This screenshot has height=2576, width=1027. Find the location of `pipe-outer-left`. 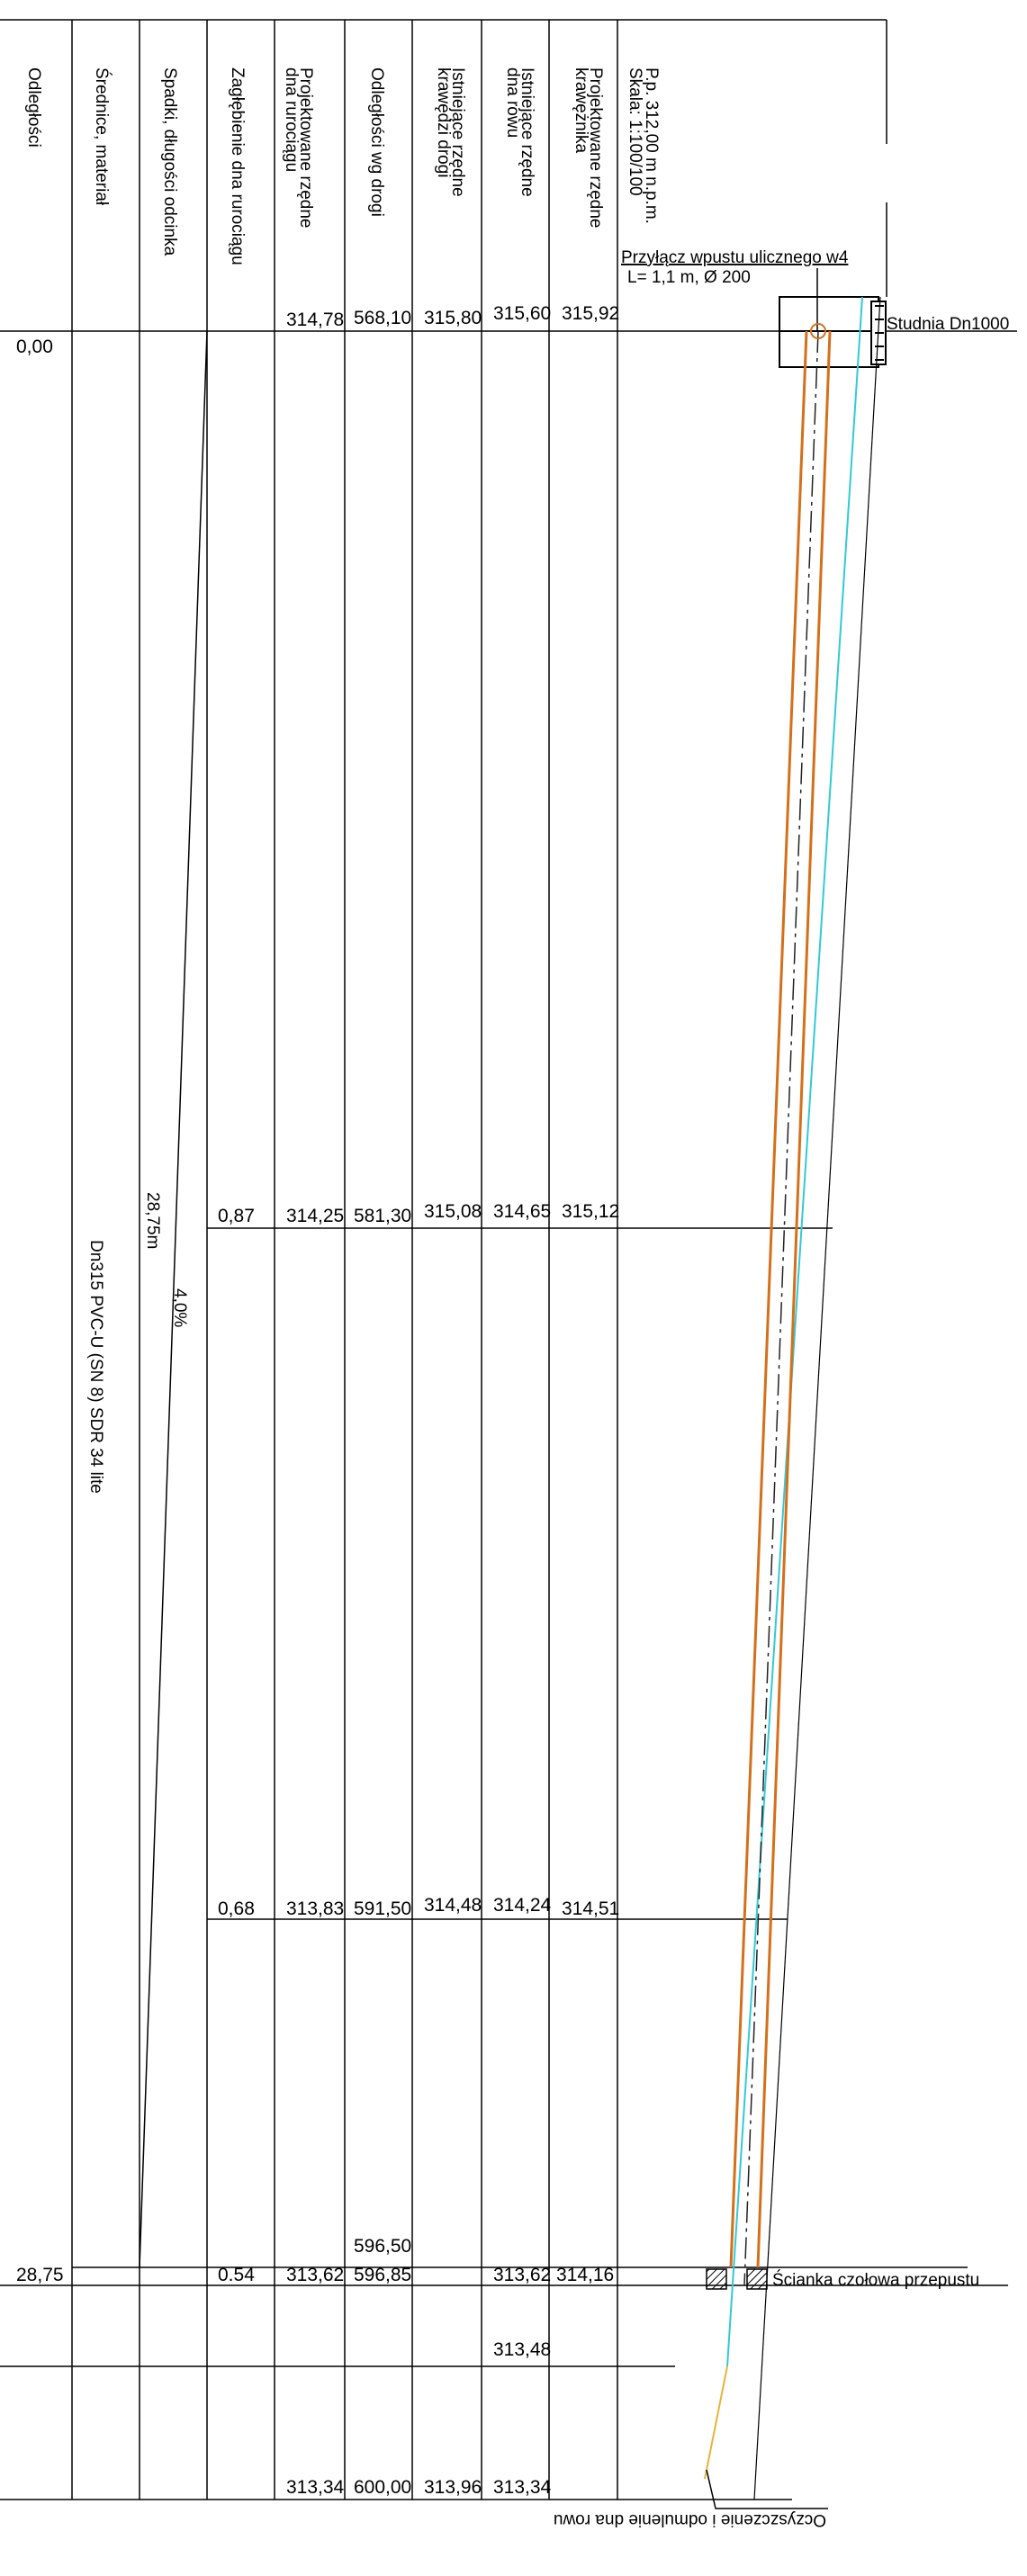

pipe-outer-left is located at coordinates (768, 1299).